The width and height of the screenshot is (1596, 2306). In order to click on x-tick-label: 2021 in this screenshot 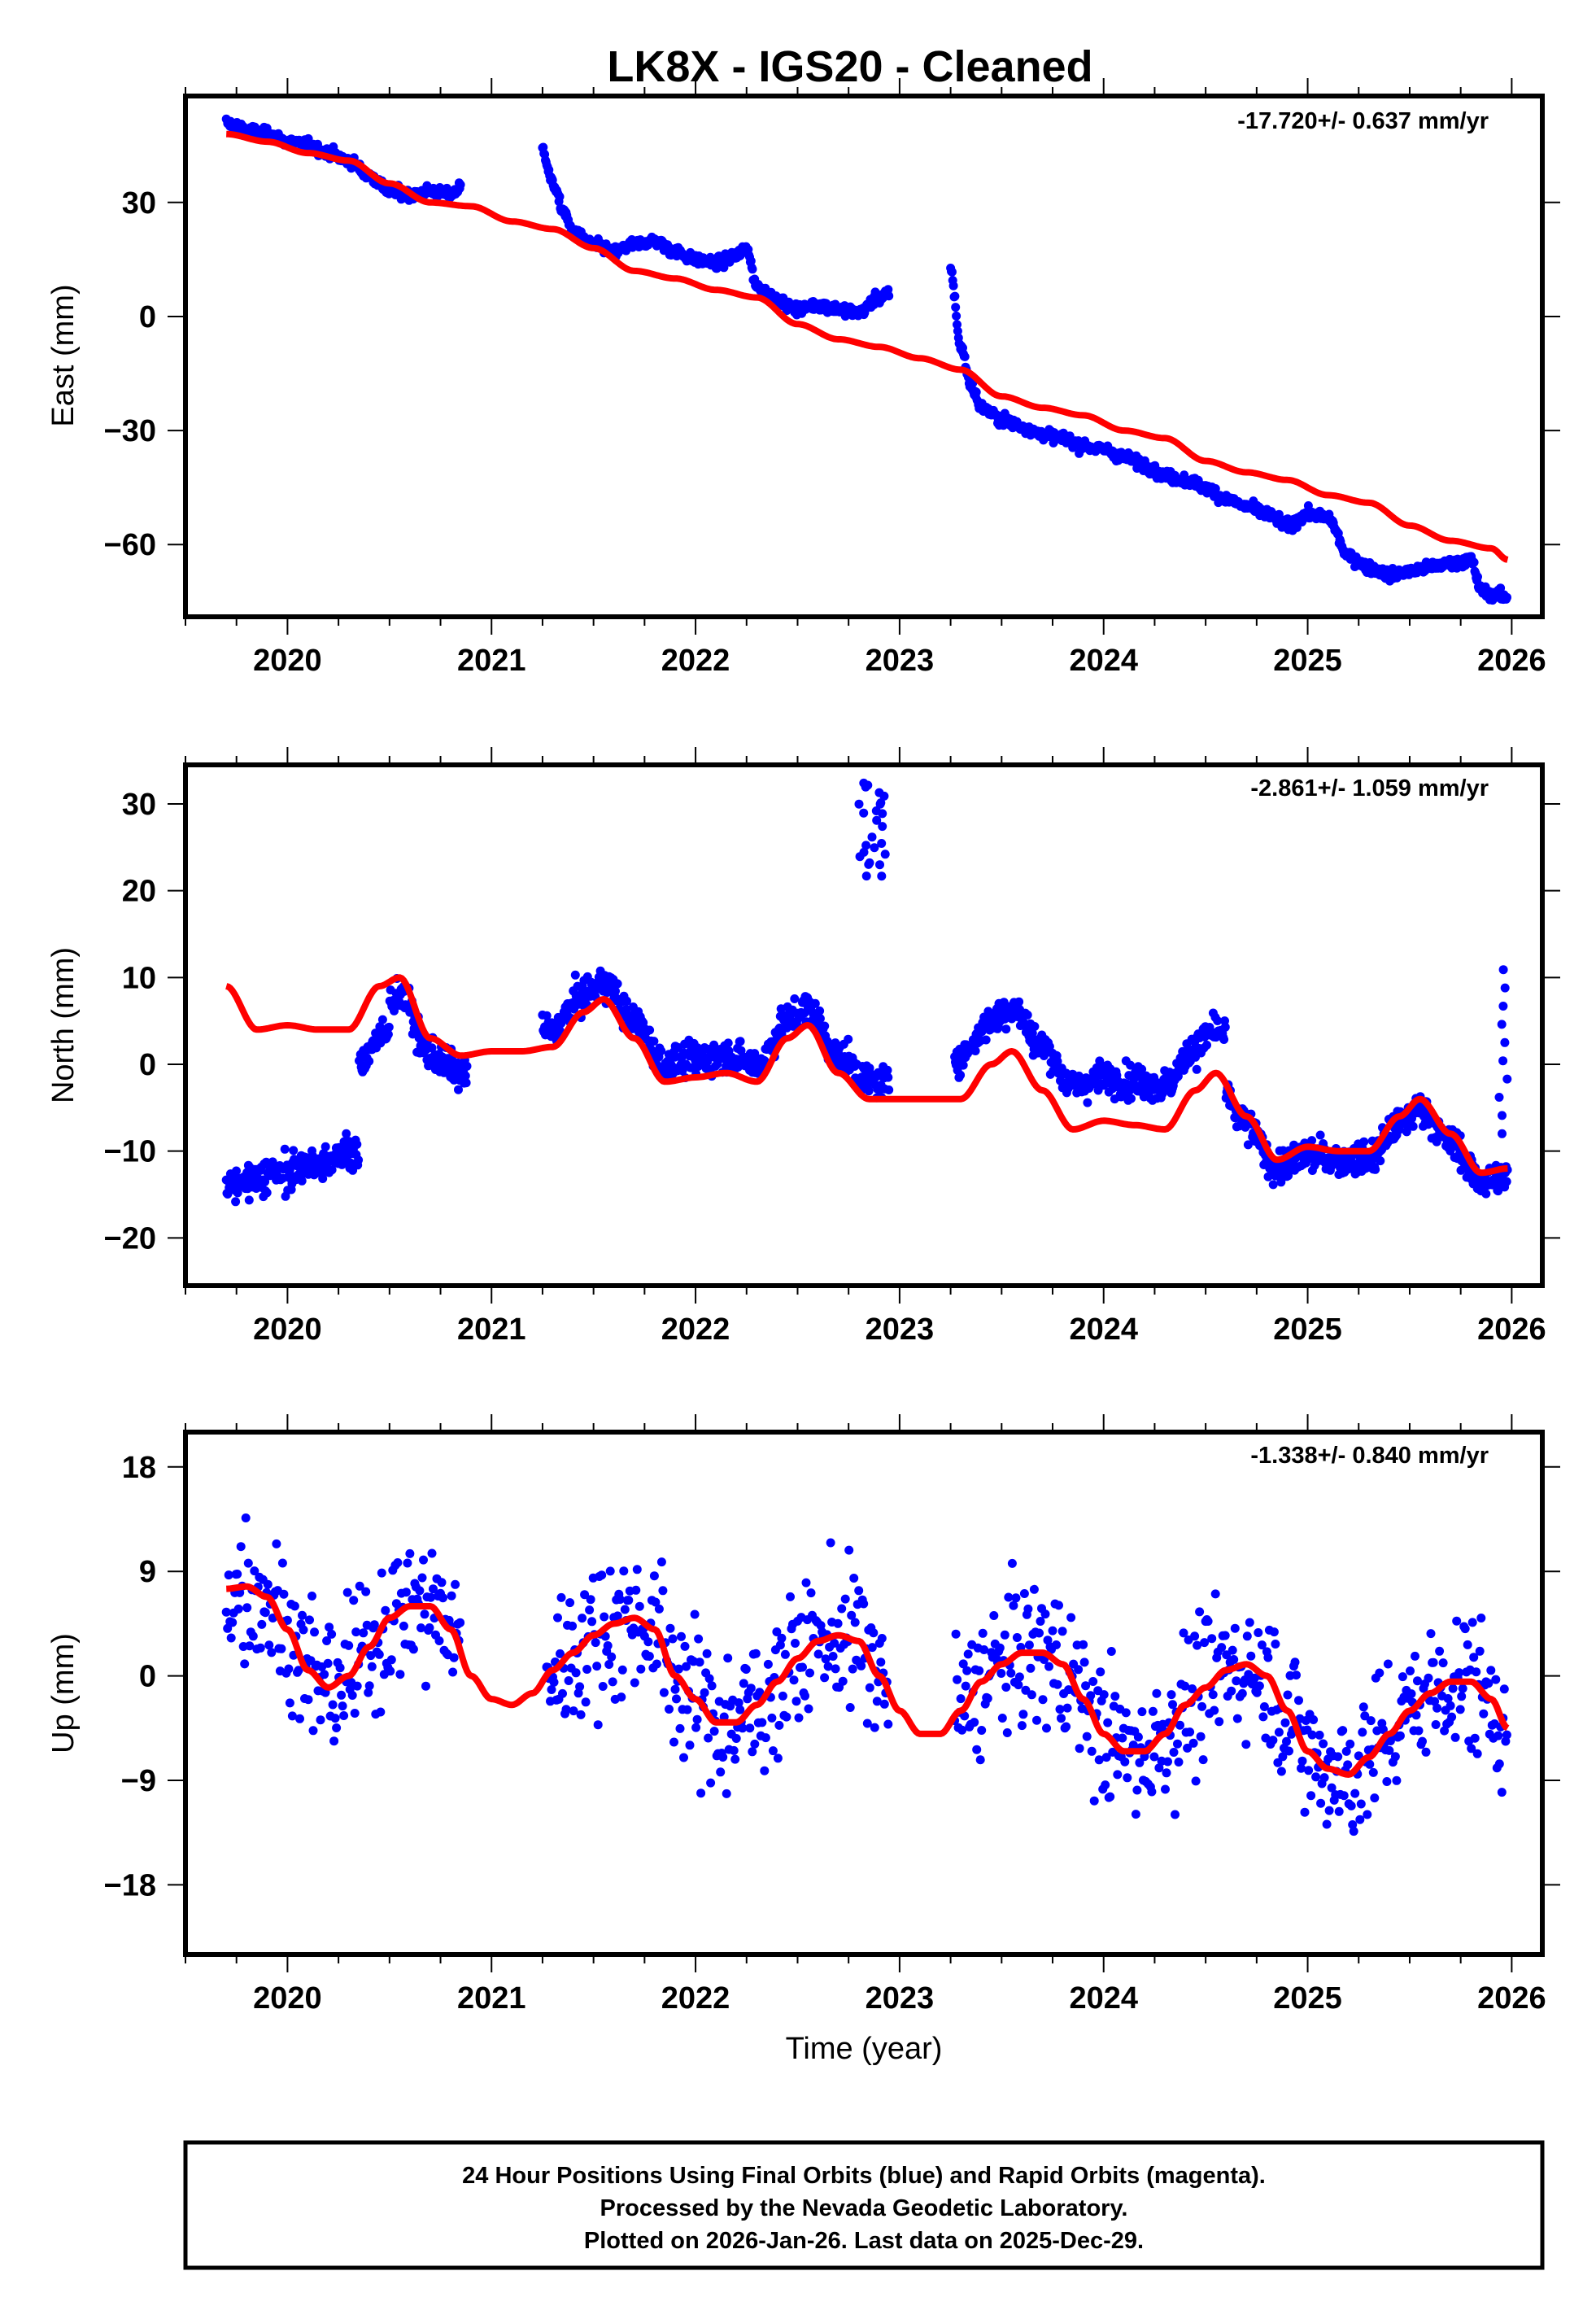, I will do `click(491, 661)`.